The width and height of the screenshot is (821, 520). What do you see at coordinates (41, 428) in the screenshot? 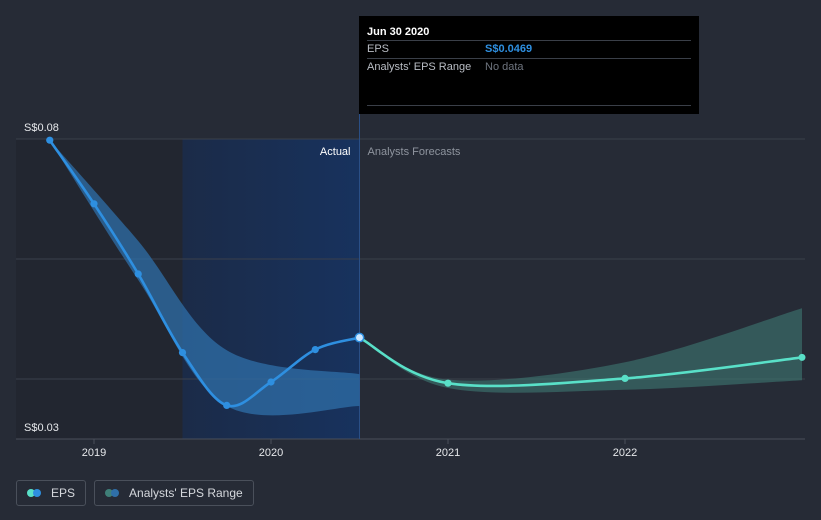
I see `y-tick-label-bottom: S$0.03` at bounding box center [41, 428].